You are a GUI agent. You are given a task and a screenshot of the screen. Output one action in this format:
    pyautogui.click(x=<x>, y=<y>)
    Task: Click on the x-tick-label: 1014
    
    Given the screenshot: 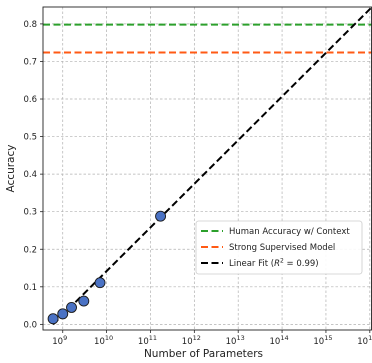 What is the action you would take?
    pyautogui.click(x=279, y=340)
    